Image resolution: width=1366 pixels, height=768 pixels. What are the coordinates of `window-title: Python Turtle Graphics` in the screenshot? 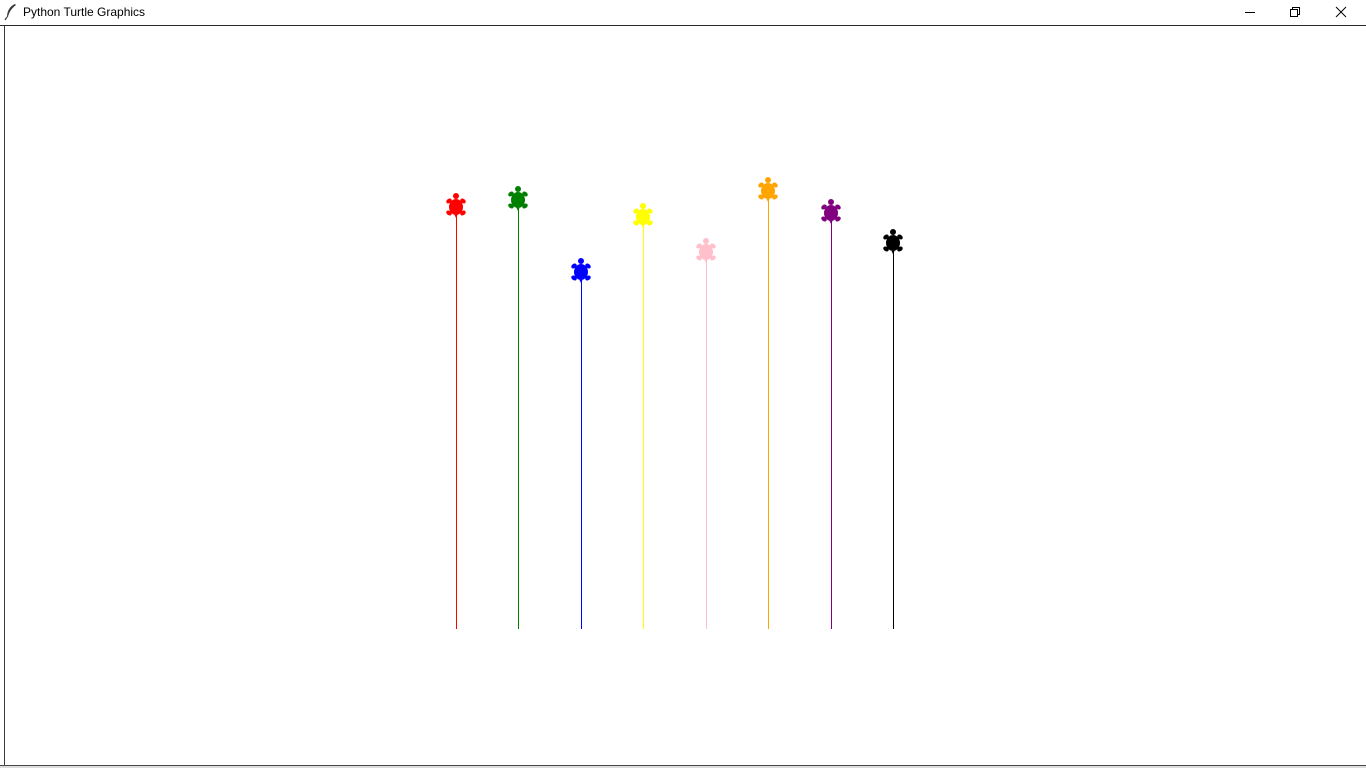 It's located at (84, 12).